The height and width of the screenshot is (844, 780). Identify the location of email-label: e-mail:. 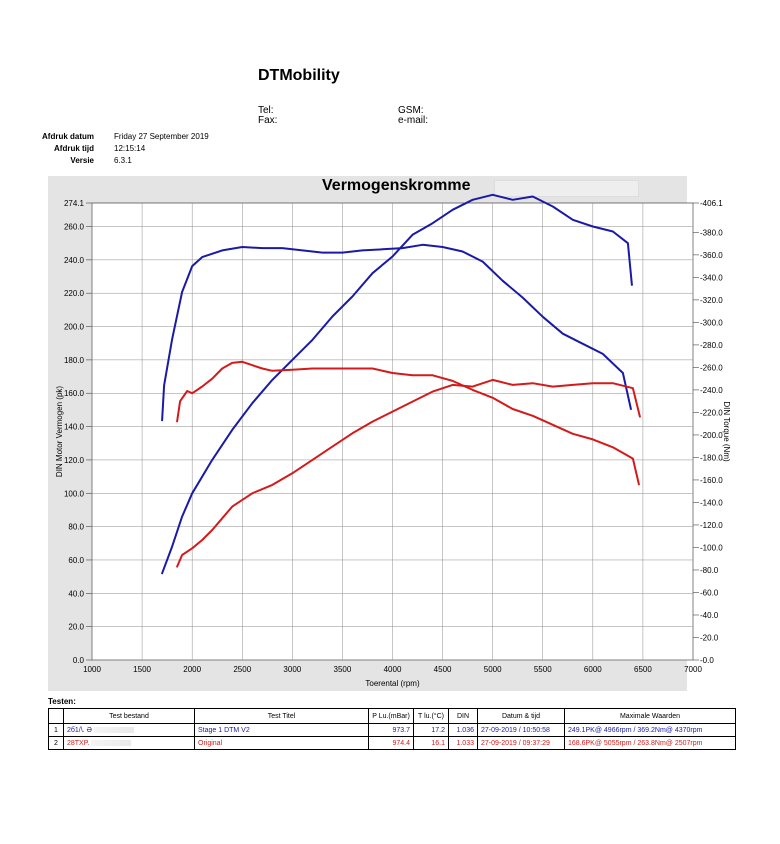
(413, 120).